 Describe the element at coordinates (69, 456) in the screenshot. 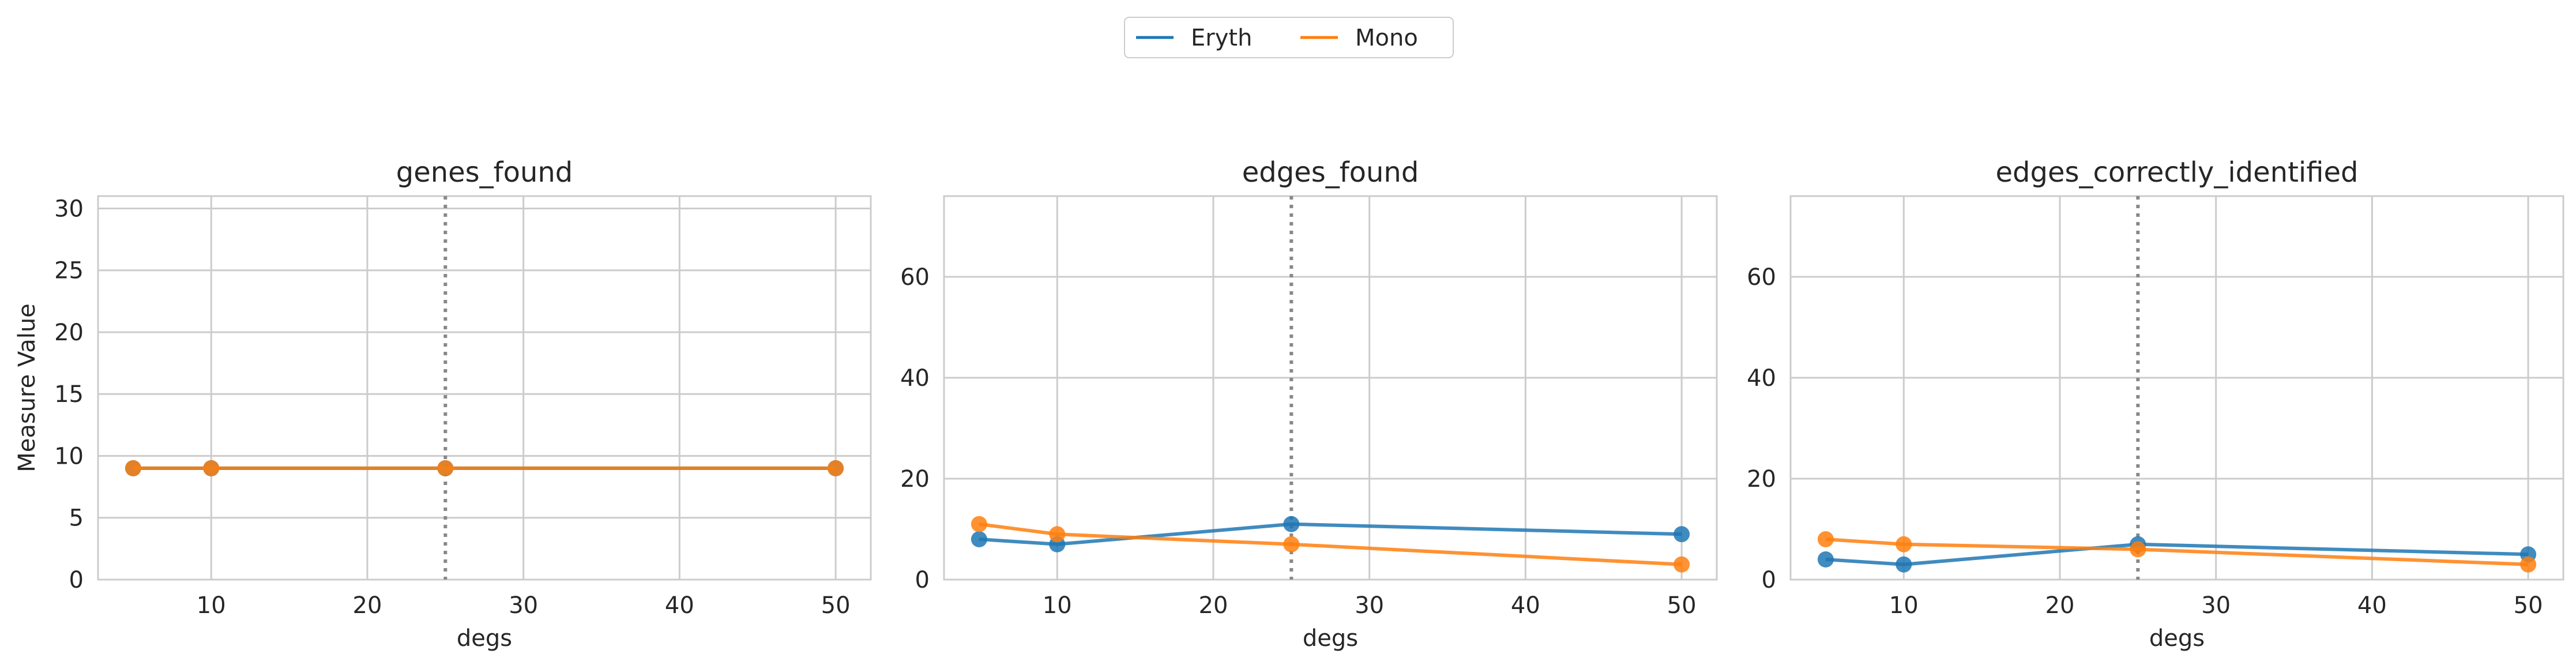

I see `y-tick-label: 10` at that location.